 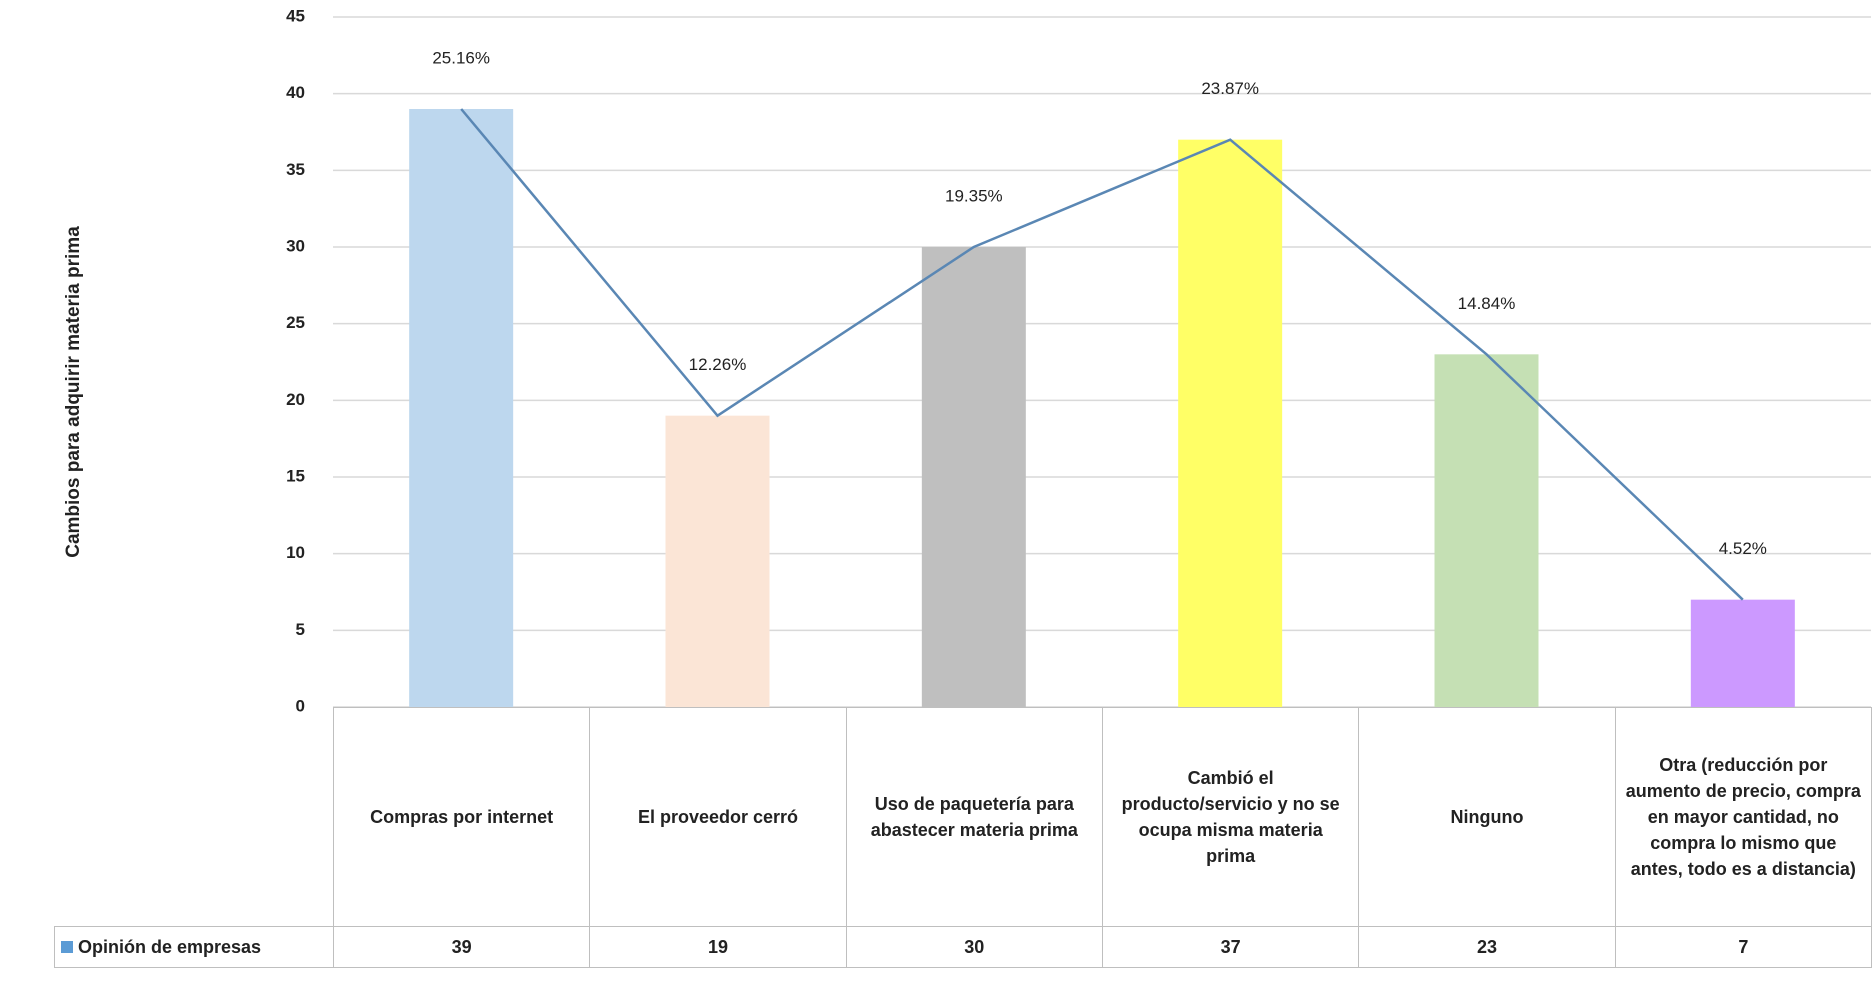 I want to click on value-cell: 39, so click(x=462, y=947).